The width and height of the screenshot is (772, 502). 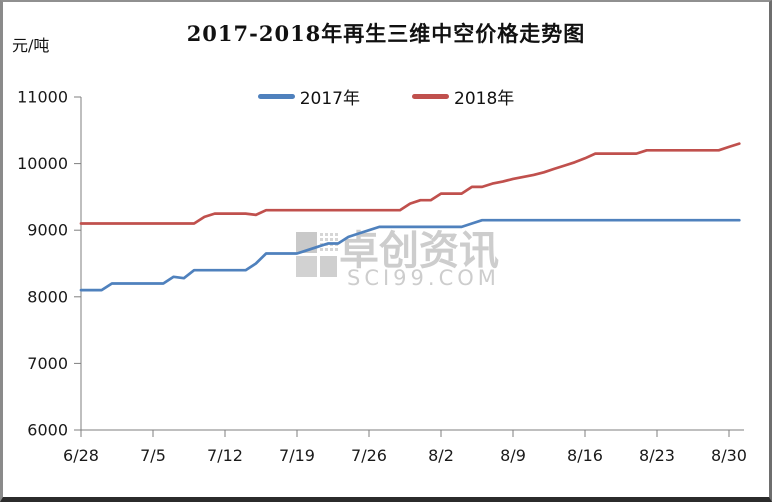 What do you see at coordinates (430, 96) in the screenshot?
I see `legend-swatch-2018-icon` at bounding box center [430, 96].